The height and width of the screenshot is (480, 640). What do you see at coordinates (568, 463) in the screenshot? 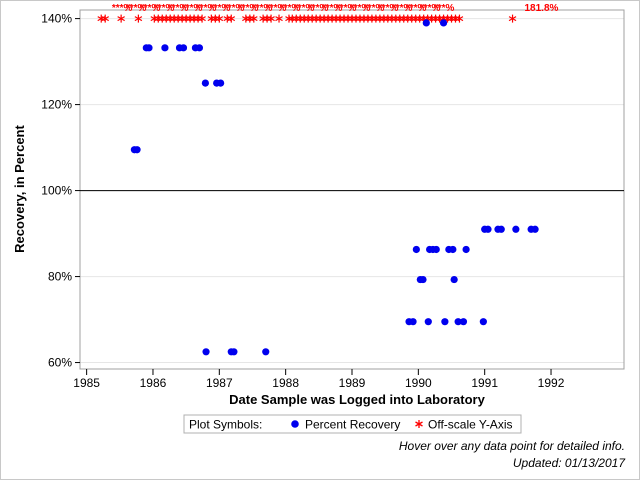
I see `updated-note: Updated: 01/13/2017` at bounding box center [568, 463].